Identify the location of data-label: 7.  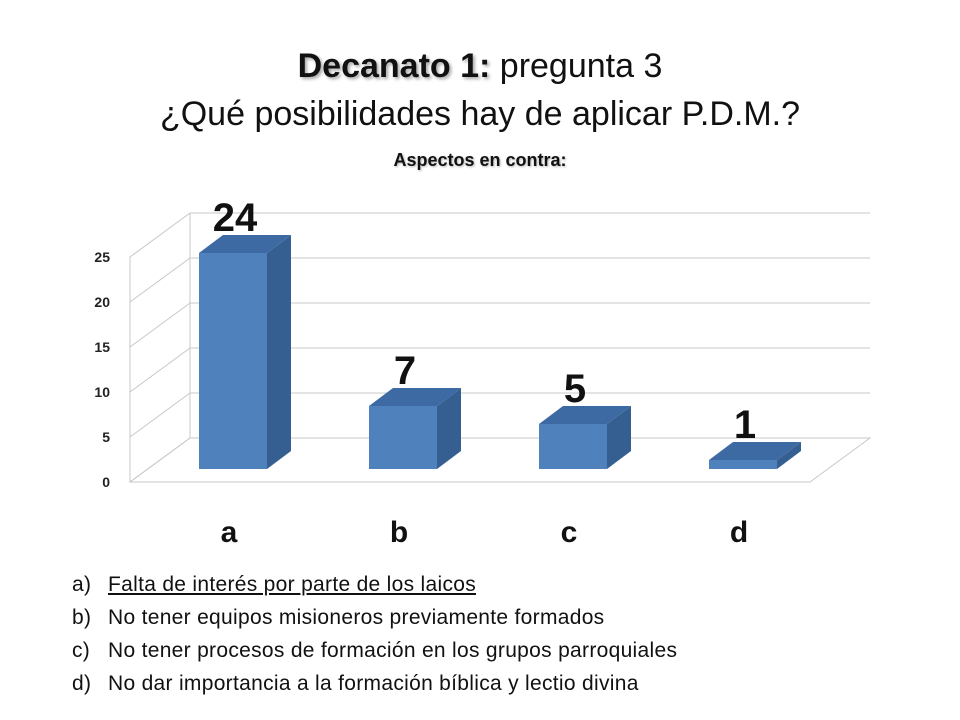
(405, 371).